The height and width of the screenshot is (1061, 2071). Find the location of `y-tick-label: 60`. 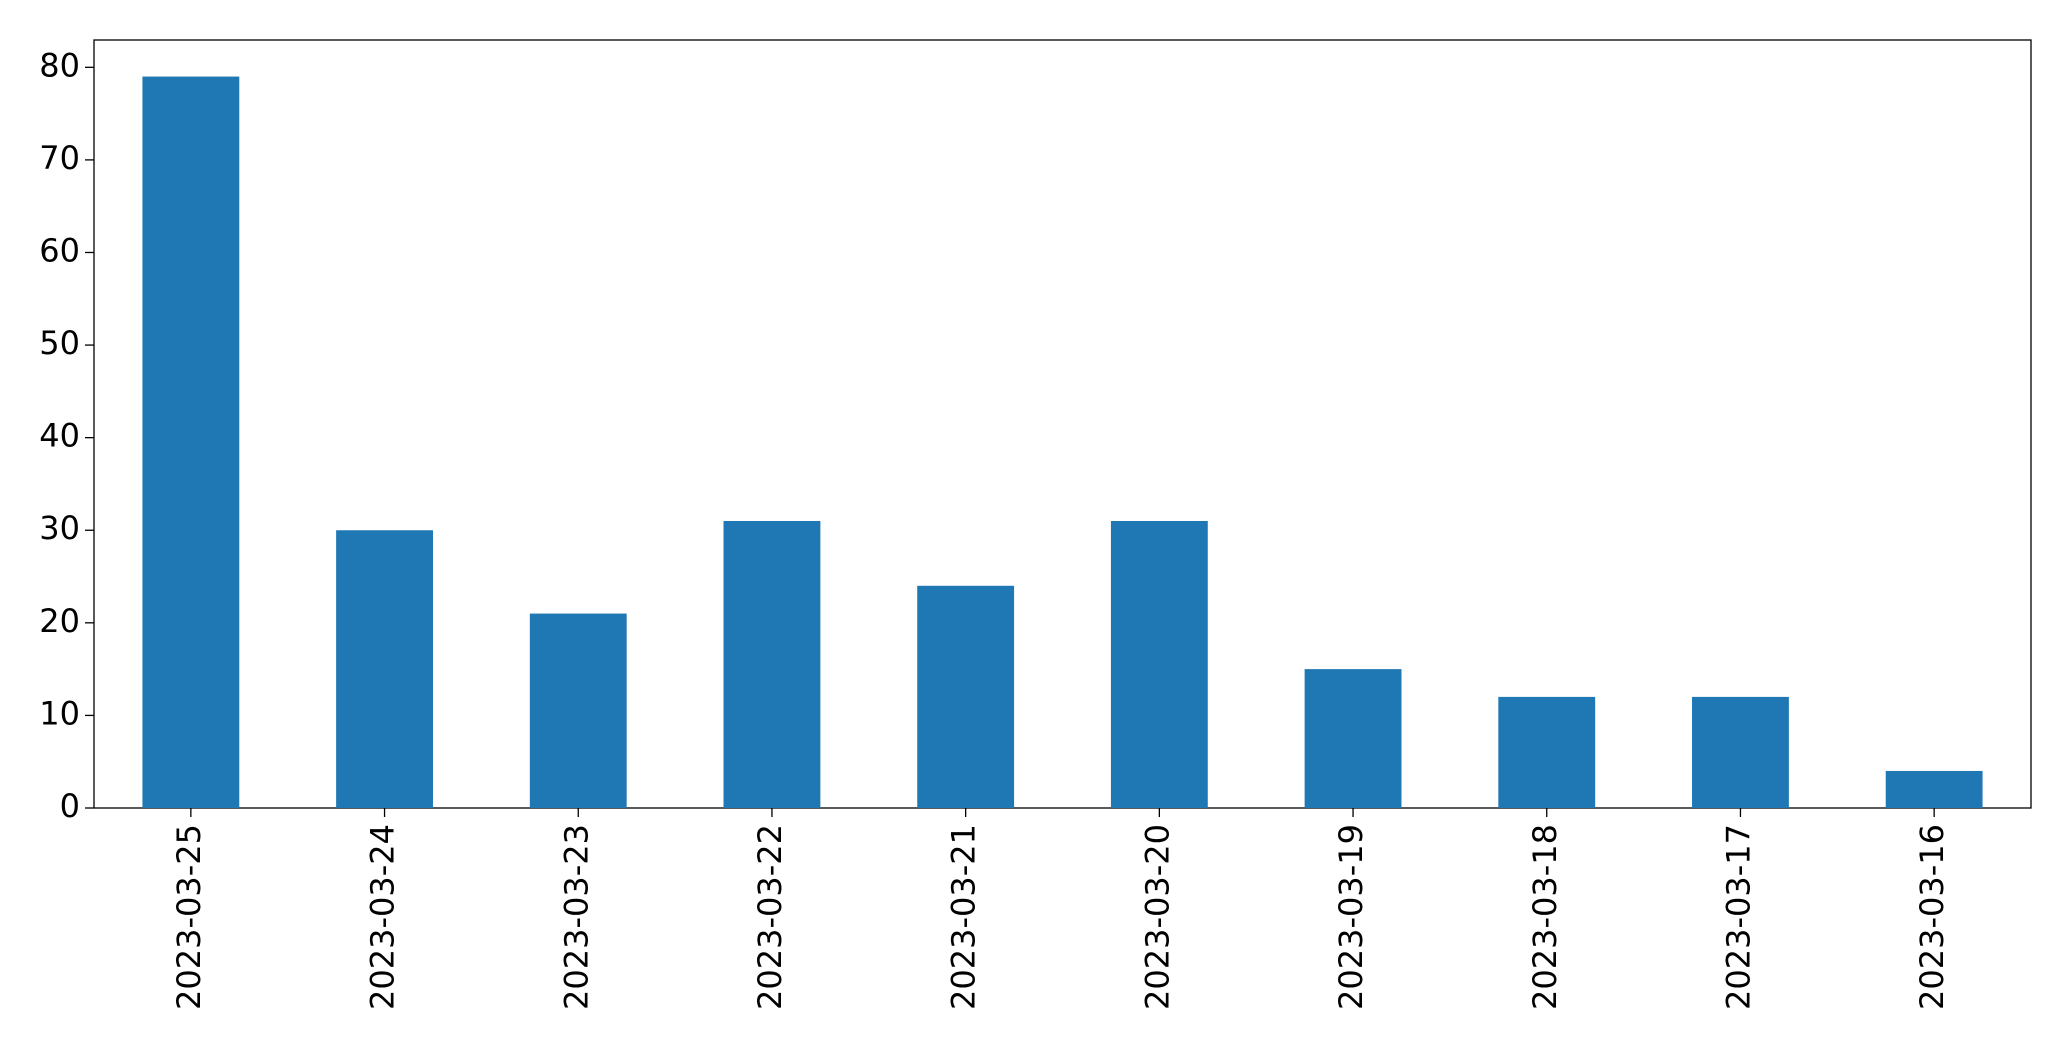

y-tick-label: 60 is located at coordinates (59, 250).